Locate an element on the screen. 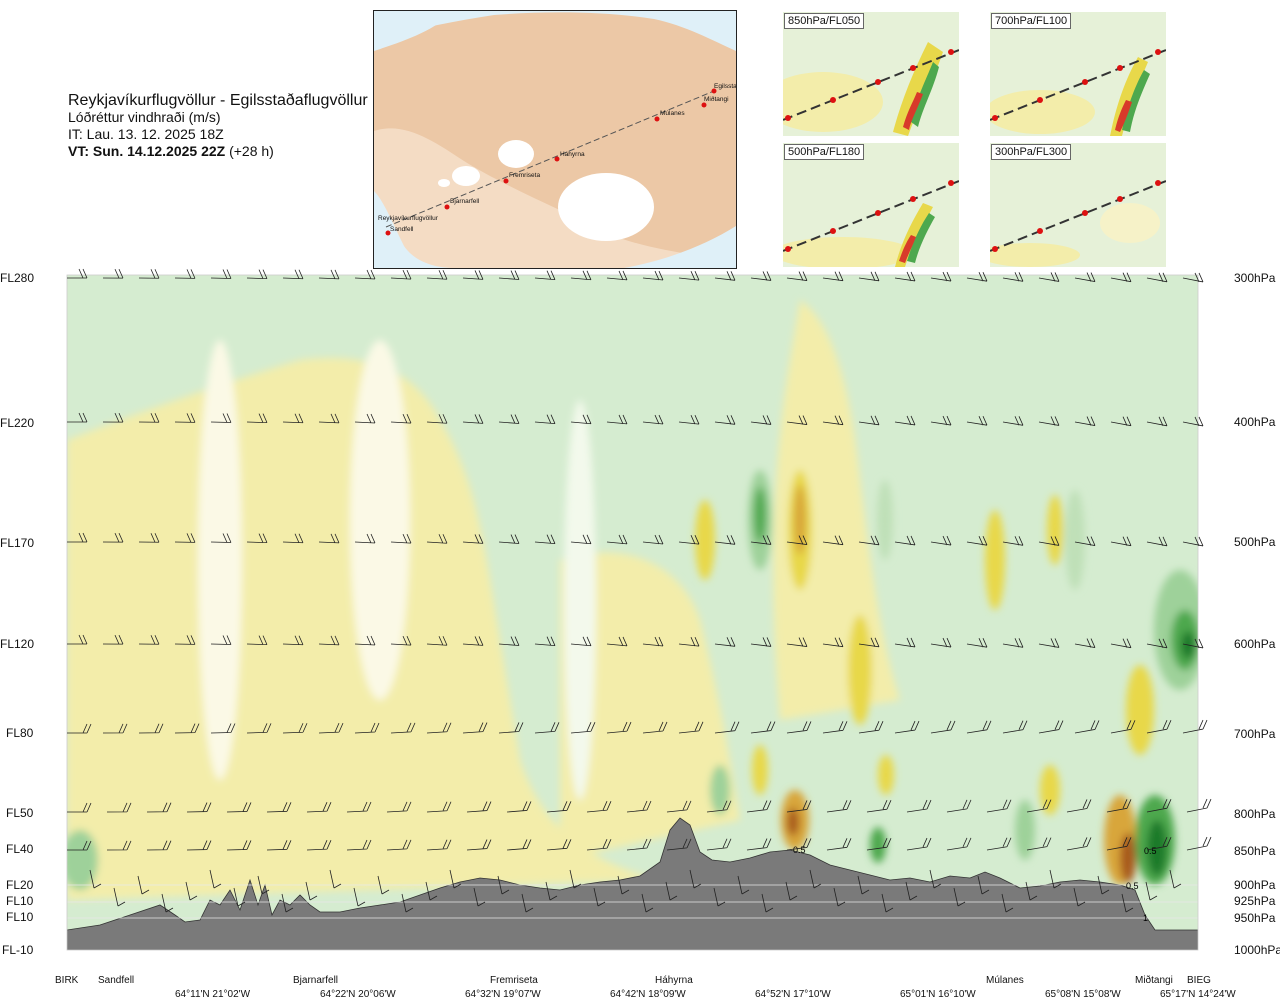 The height and width of the screenshot is (1005, 1280). map-label-sandfell: Sandfell is located at coordinates (402, 229).